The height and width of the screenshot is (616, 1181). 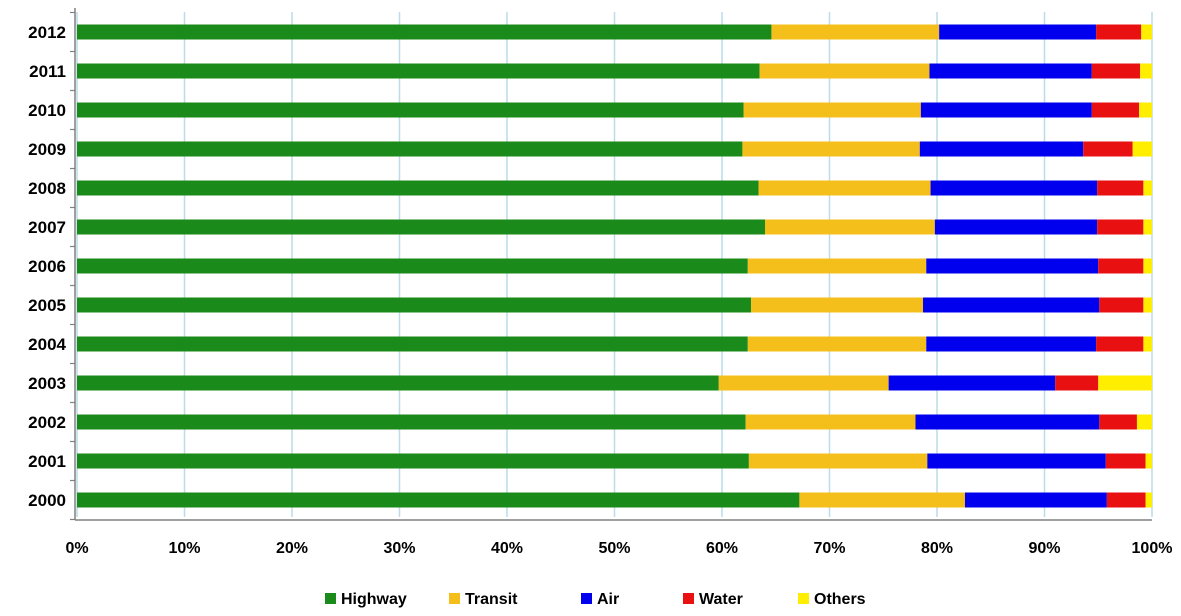 What do you see at coordinates (1120, 227) in the screenshot?
I see `bar-segment-water-2007` at bounding box center [1120, 227].